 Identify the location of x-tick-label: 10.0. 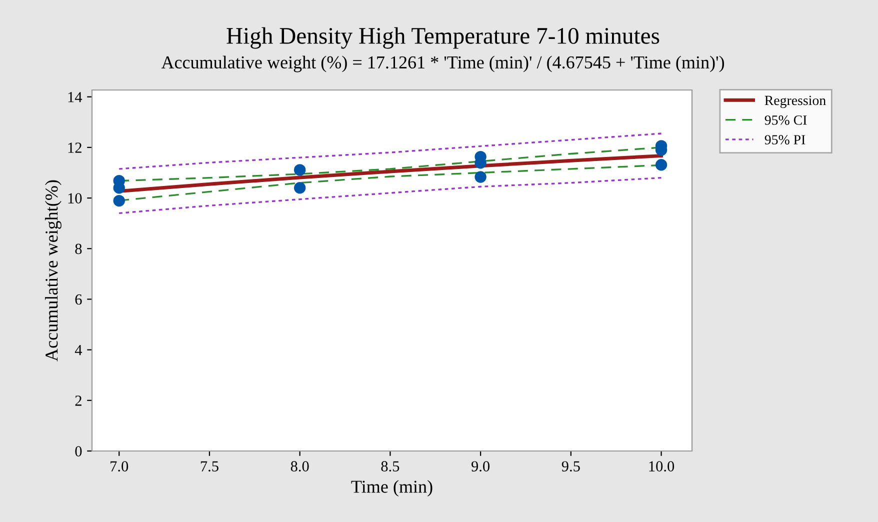
(661, 466).